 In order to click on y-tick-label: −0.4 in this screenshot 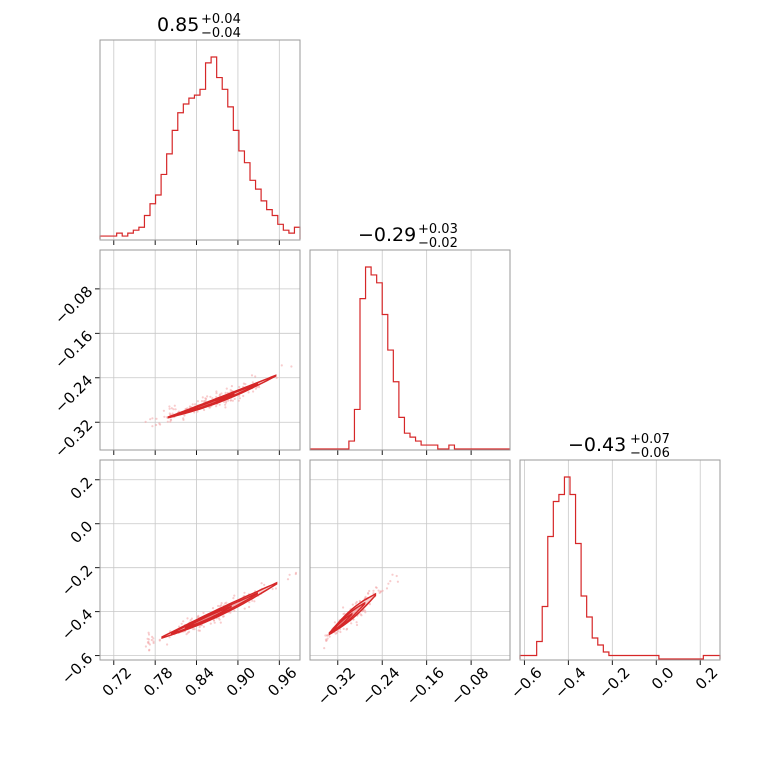, I will do `click(77, 624)`.